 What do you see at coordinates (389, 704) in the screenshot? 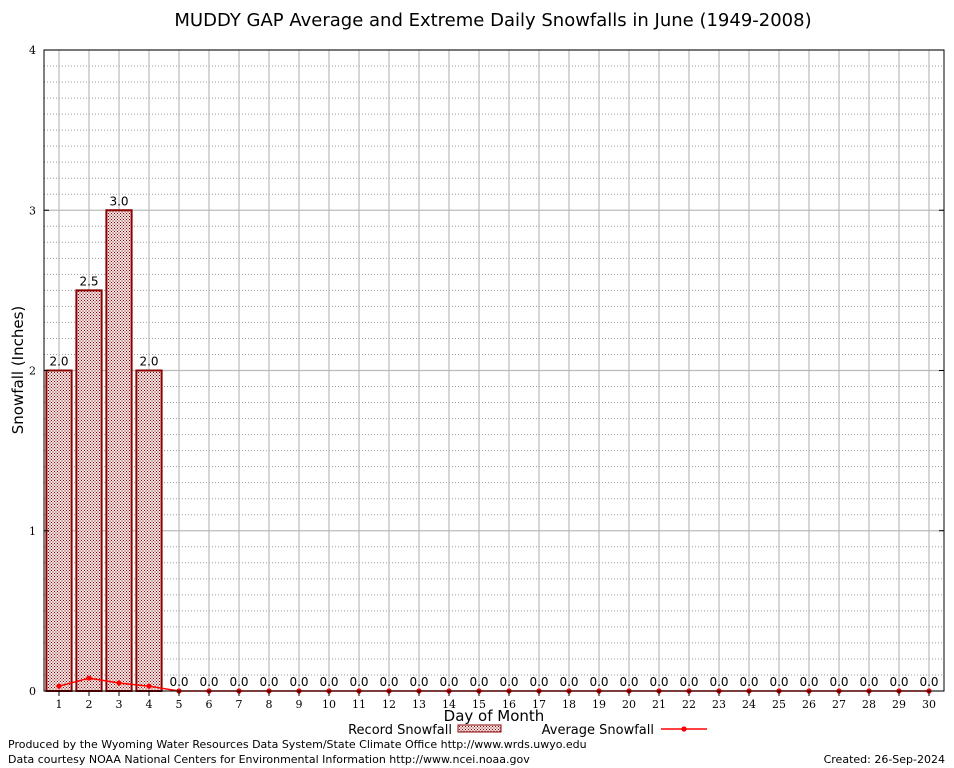
I see `x-tick-label: 12` at bounding box center [389, 704].